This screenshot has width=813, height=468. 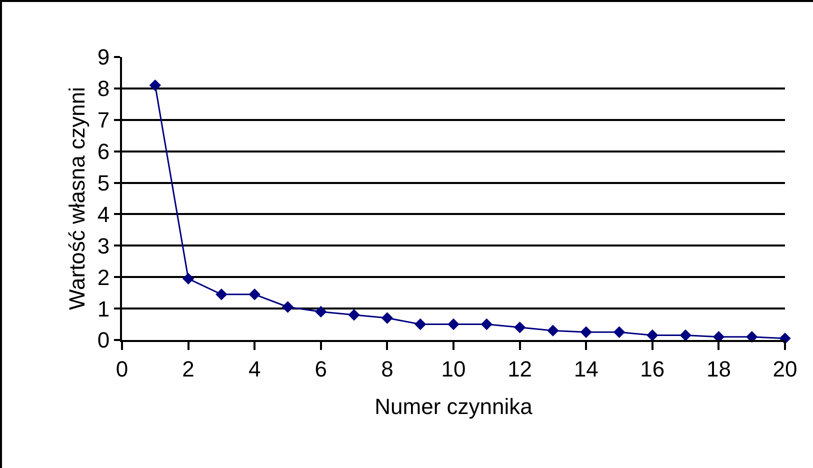 I want to click on x-tick-label: 18, so click(x=718, y=369).